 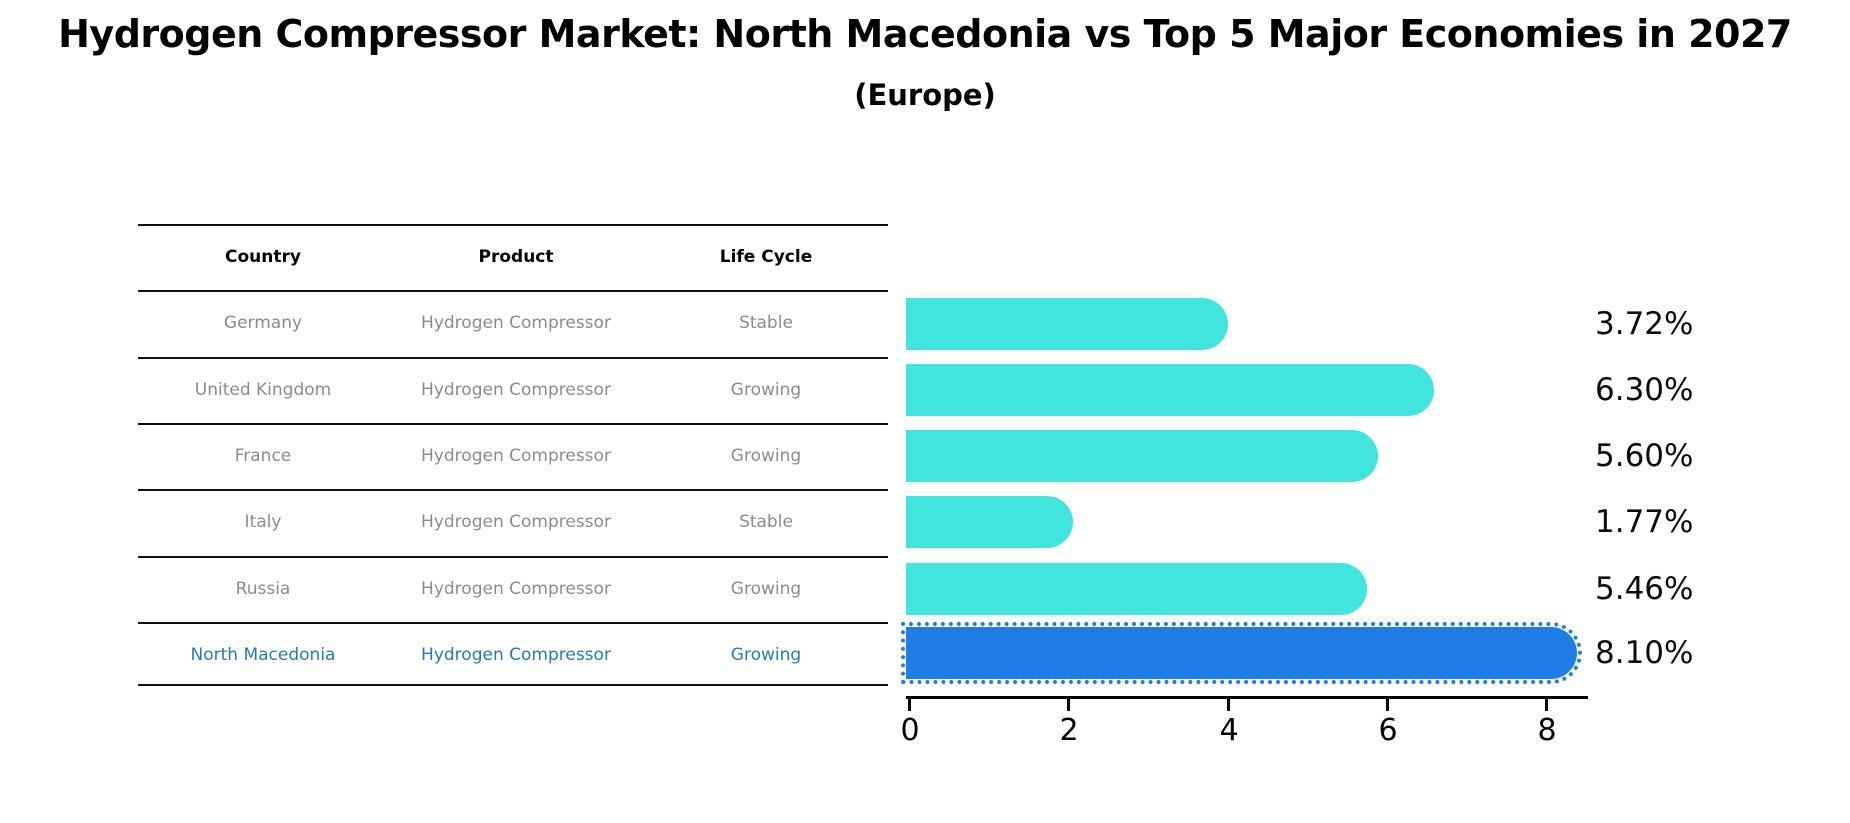 What do you see at coordinates (263, 323) in the screenshot?
I see `country-cell: Germany` at bounding box center [263, 323].